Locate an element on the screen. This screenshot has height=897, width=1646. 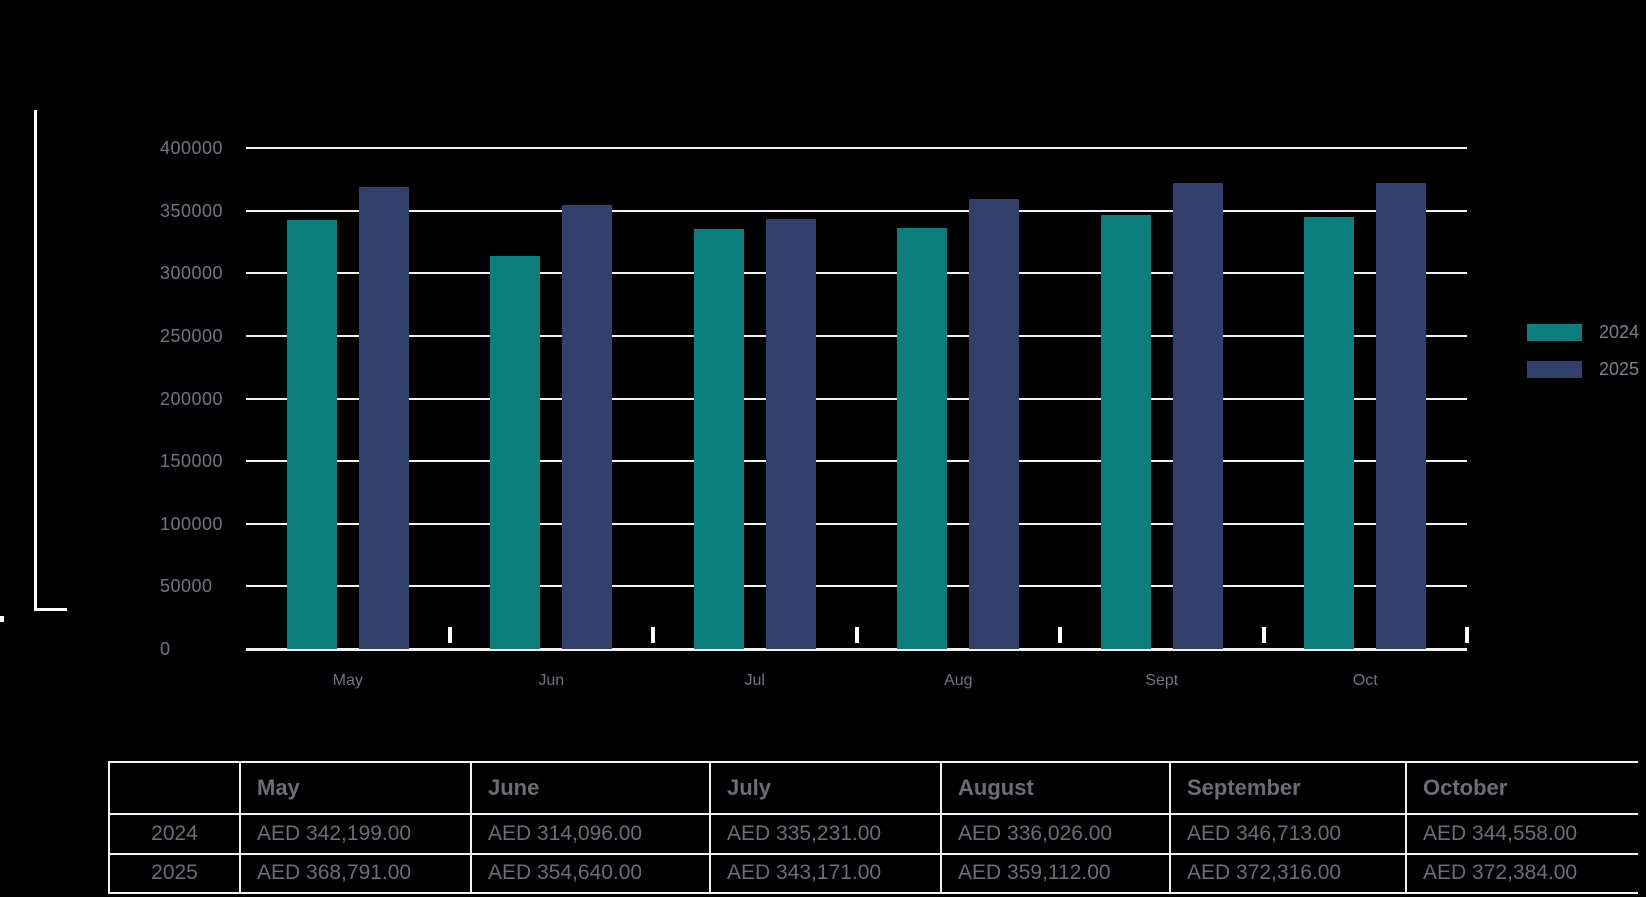
value-cell-2025-June: AED 354,640.00 is located at coordinates (590, 873).